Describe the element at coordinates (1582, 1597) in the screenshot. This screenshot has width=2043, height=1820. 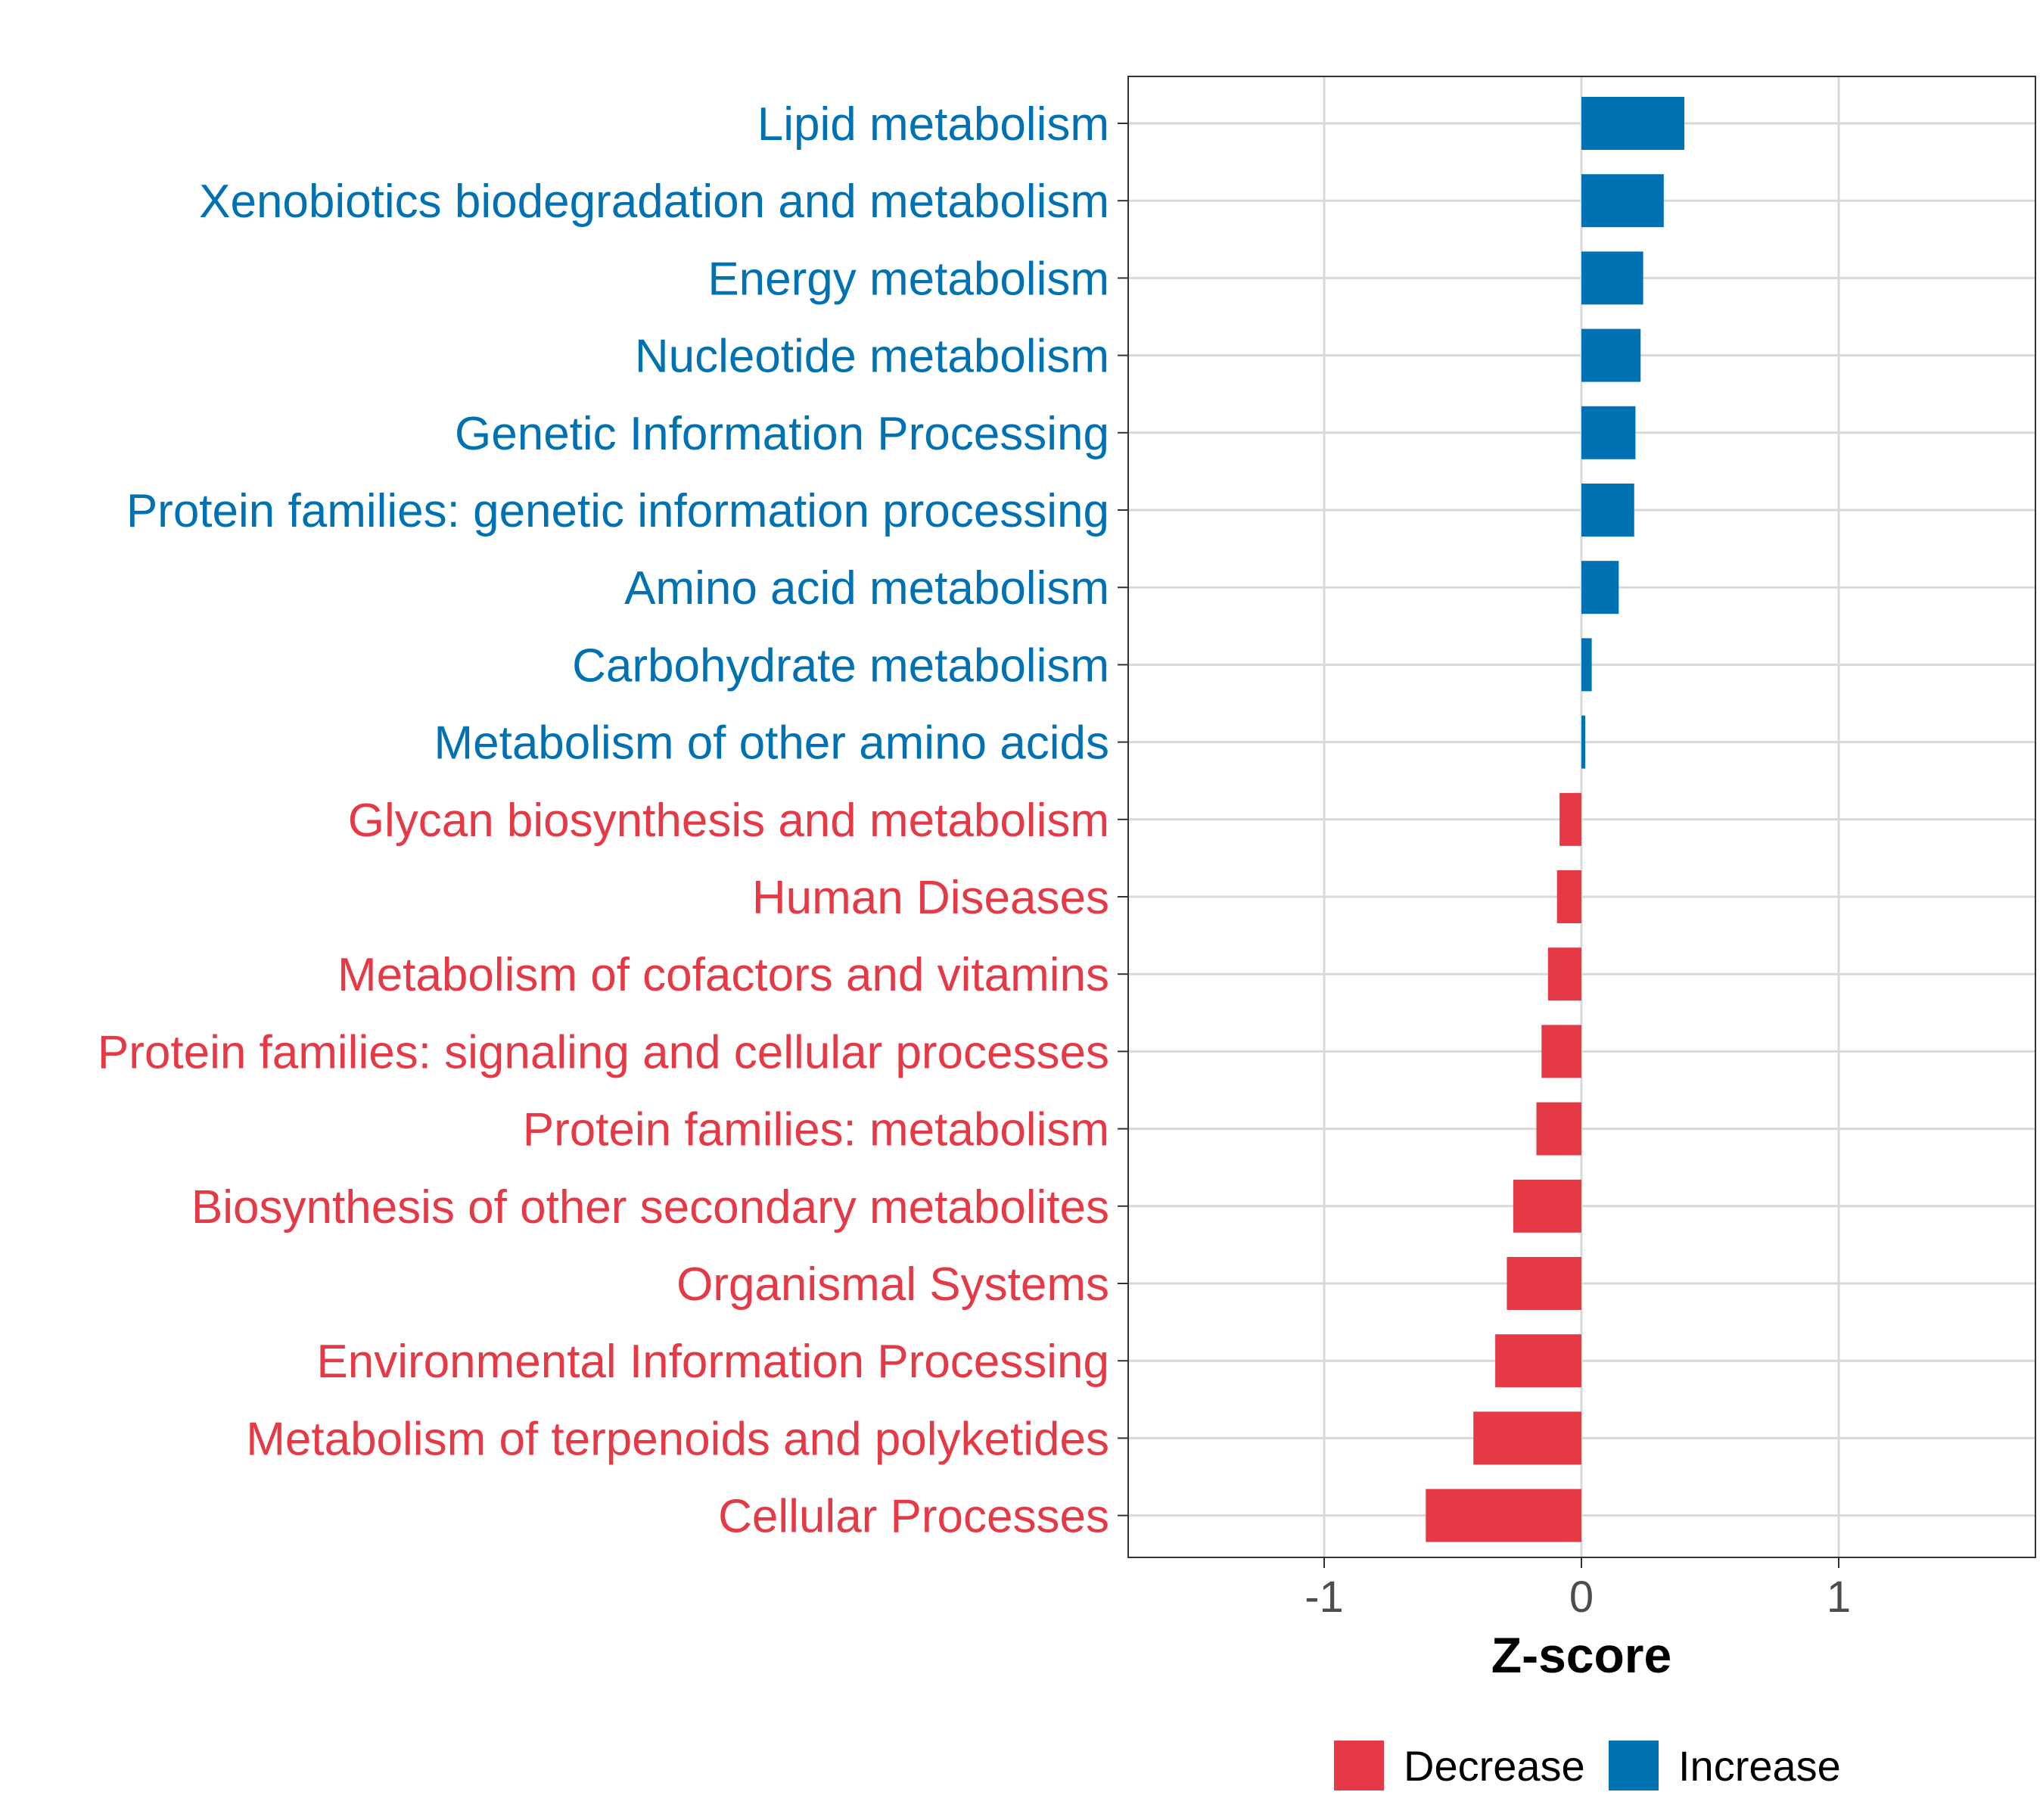
I see `x-tick-label: 0` at that location.